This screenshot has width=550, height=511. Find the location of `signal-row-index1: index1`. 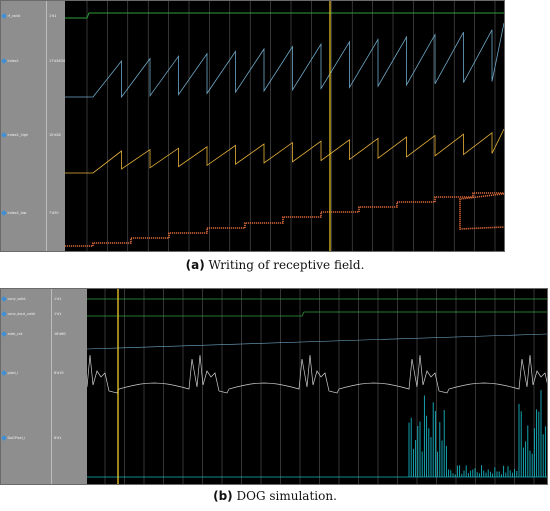

signal-row-index1: index1 is located at coordinates (10, 61).